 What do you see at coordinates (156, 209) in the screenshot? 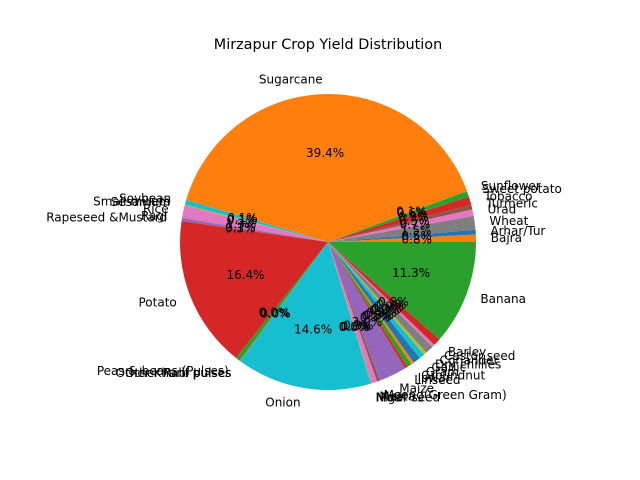
I see `slice-category-label: Rice` at bounding box center [156, 209].